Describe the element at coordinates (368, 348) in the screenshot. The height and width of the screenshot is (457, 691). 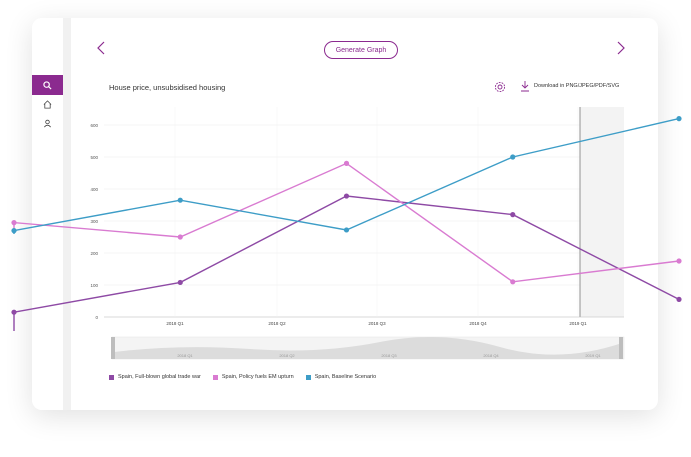
I see `navigator-area` at that location.